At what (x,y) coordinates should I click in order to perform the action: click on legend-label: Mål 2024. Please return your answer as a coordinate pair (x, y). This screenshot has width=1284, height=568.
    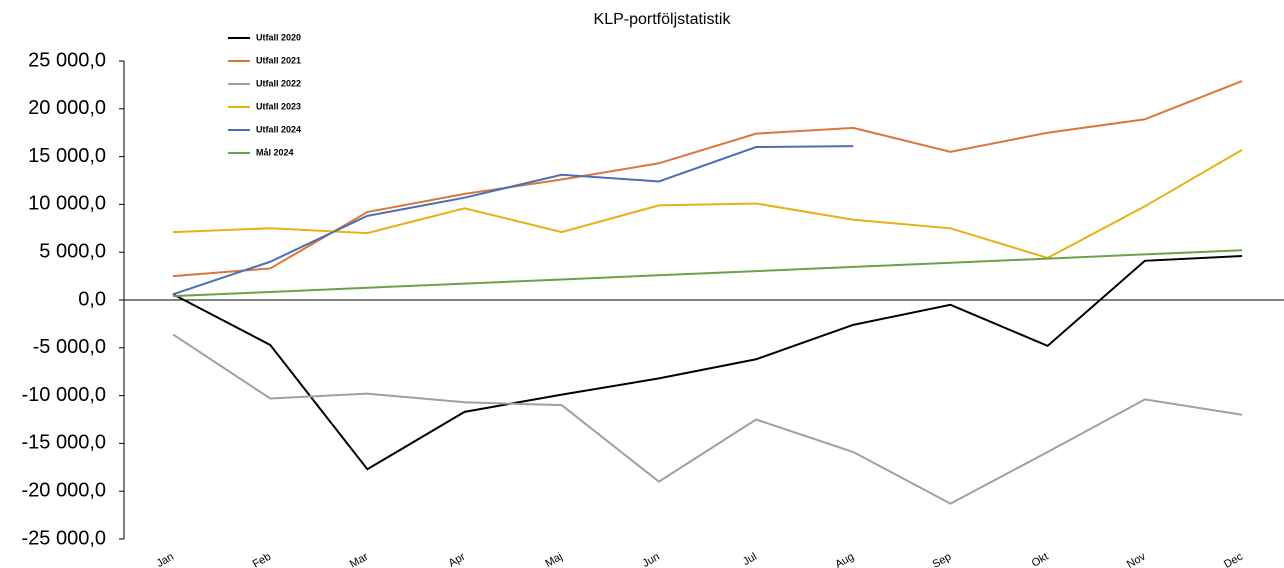
    Looking at the image, I should click on (275, 152).